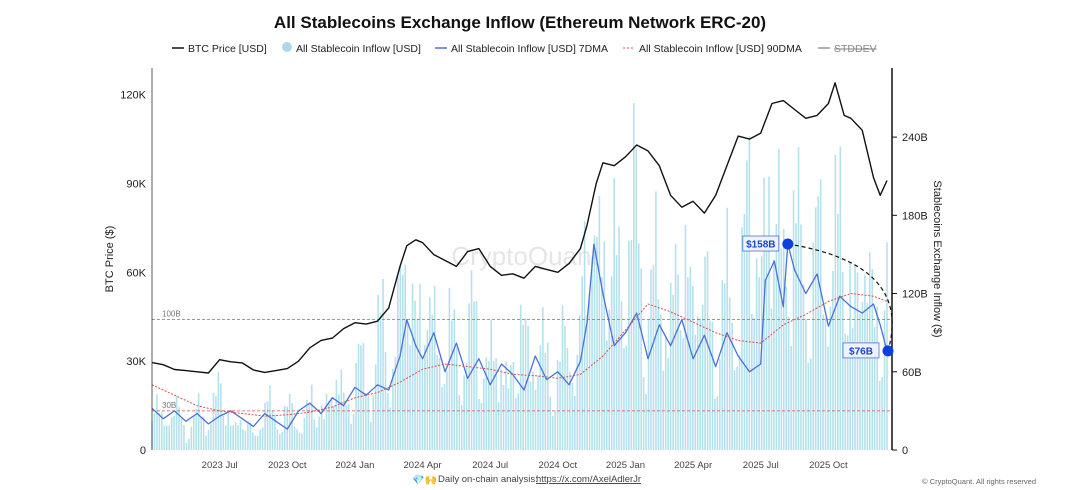  What do you see at coordinates (354, 465) in the screenshot?
I see `x-tick: 2024 Jan` at bounding box center [354, 465].